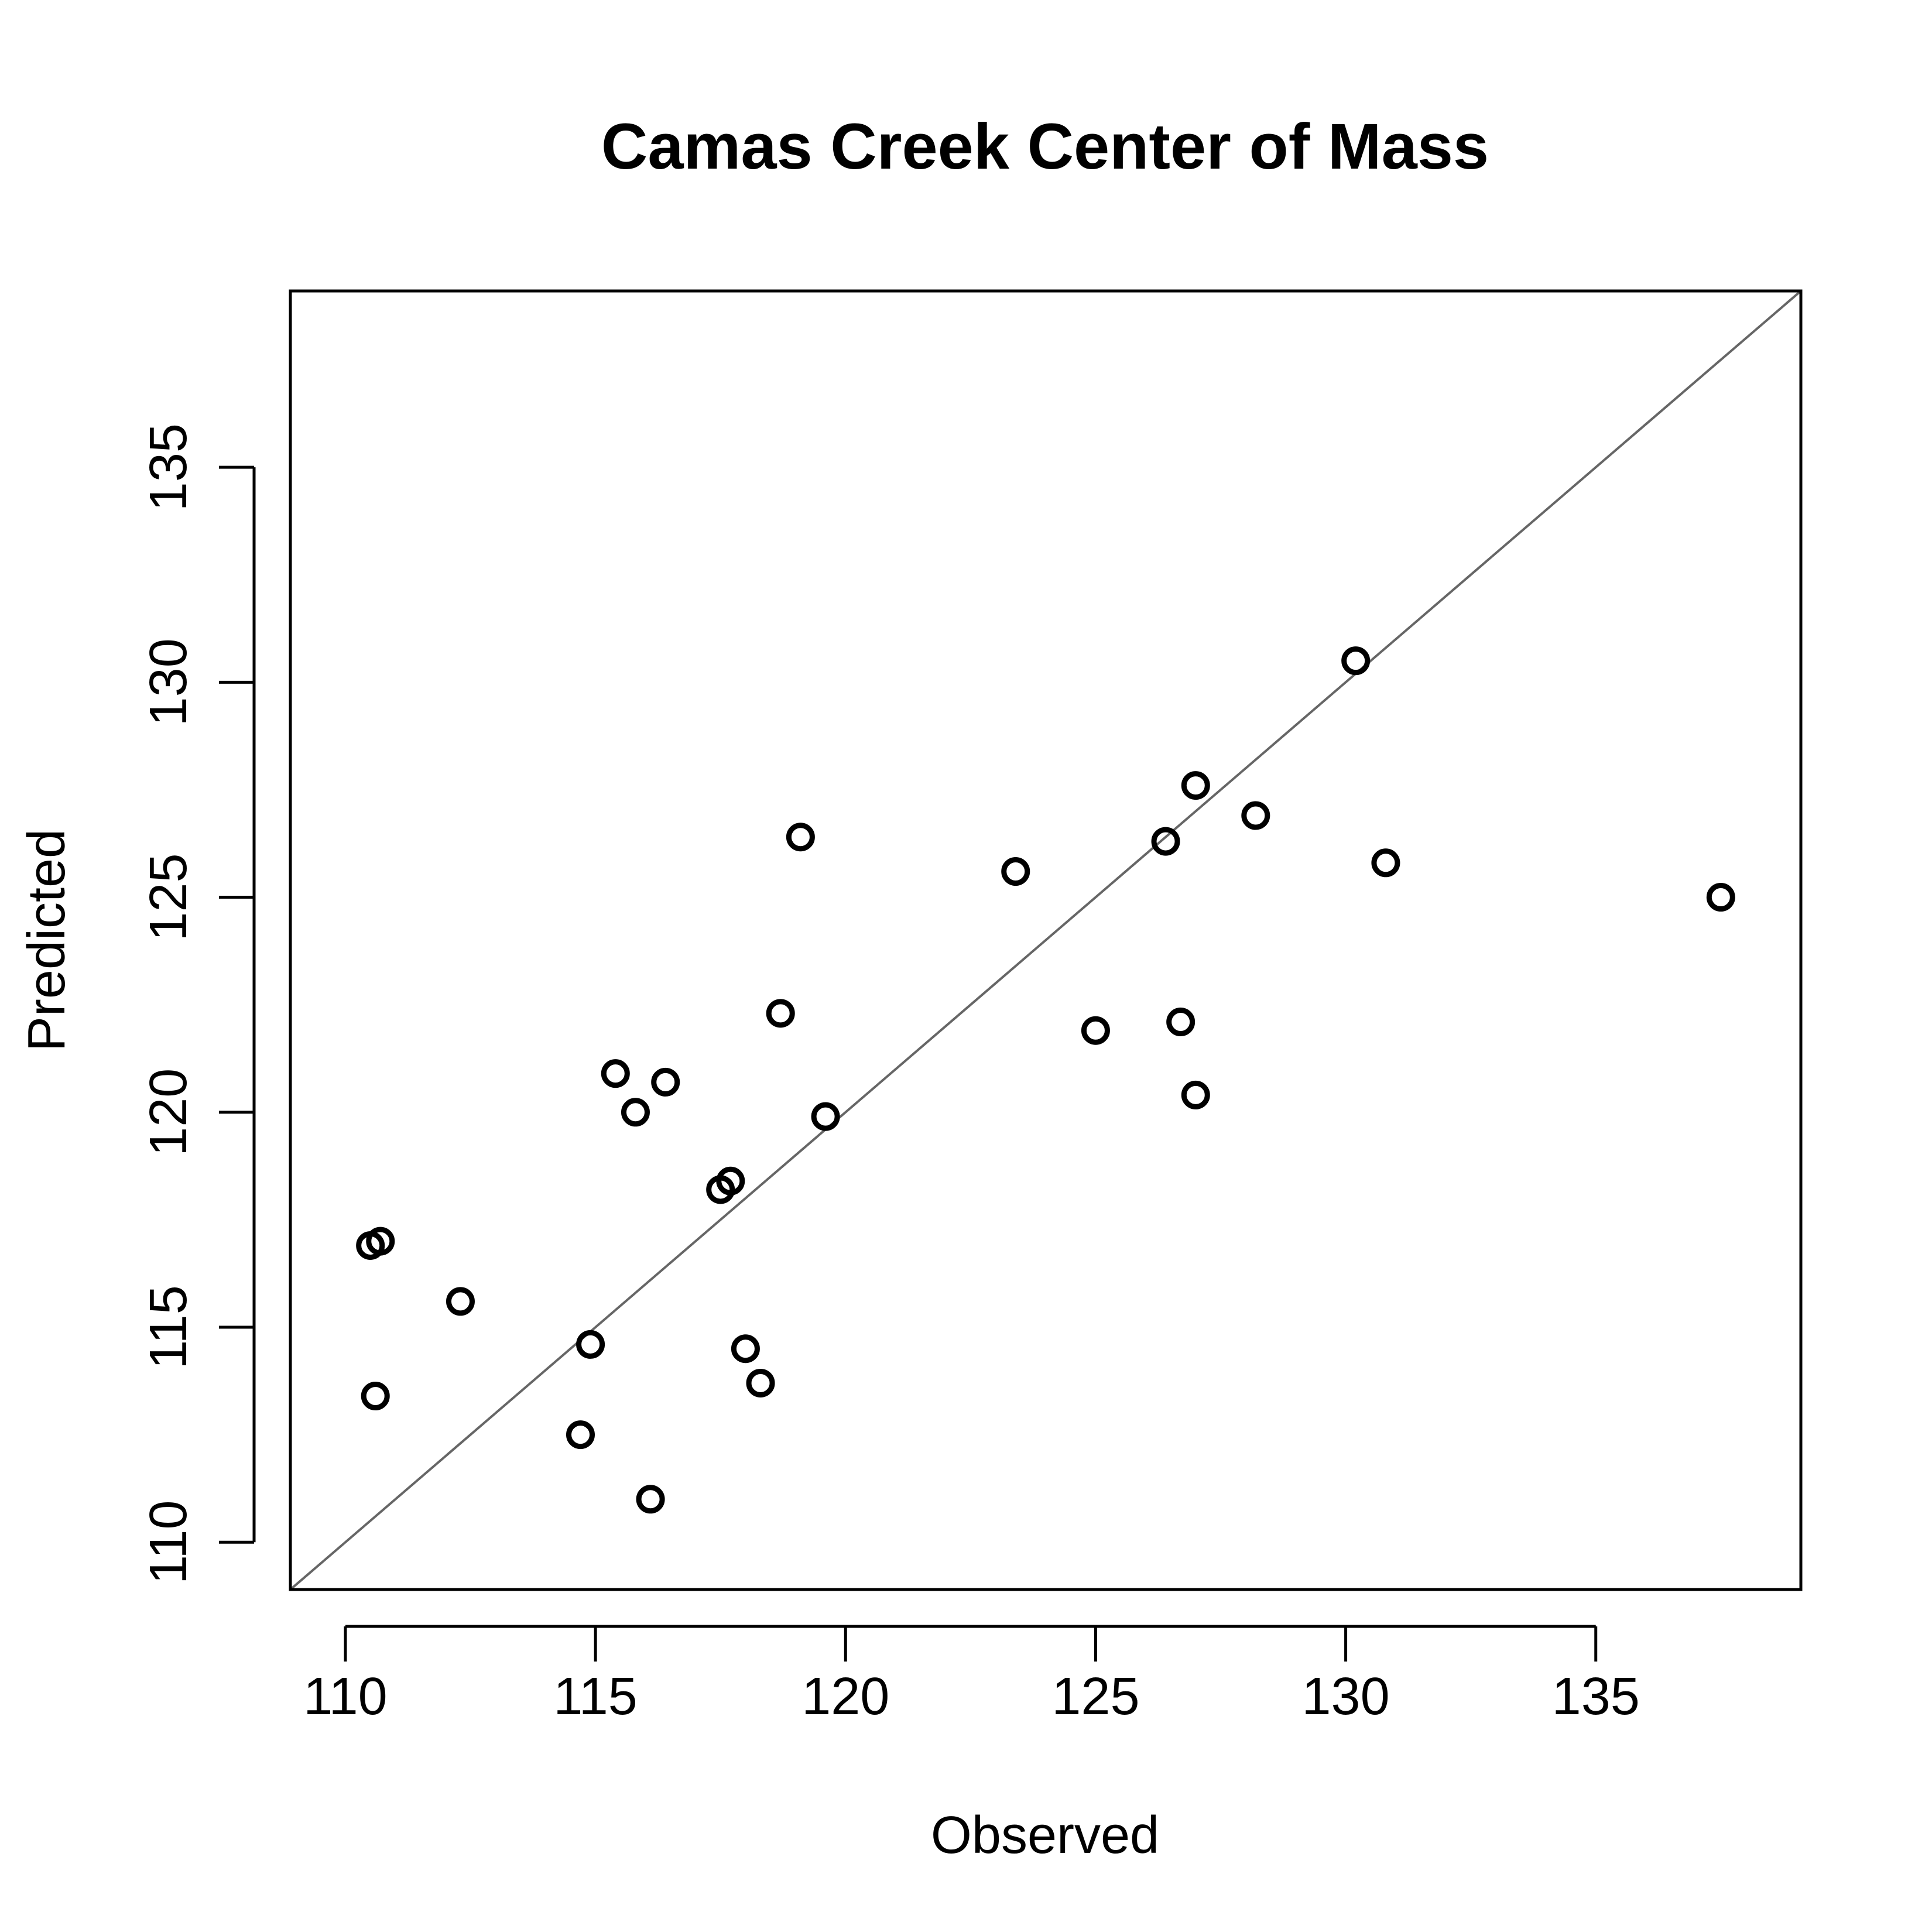  What do you see at coordinates (168, 467) in the screenshot?
I see `y-tick-label: 135` at bounding box center [168, 467].